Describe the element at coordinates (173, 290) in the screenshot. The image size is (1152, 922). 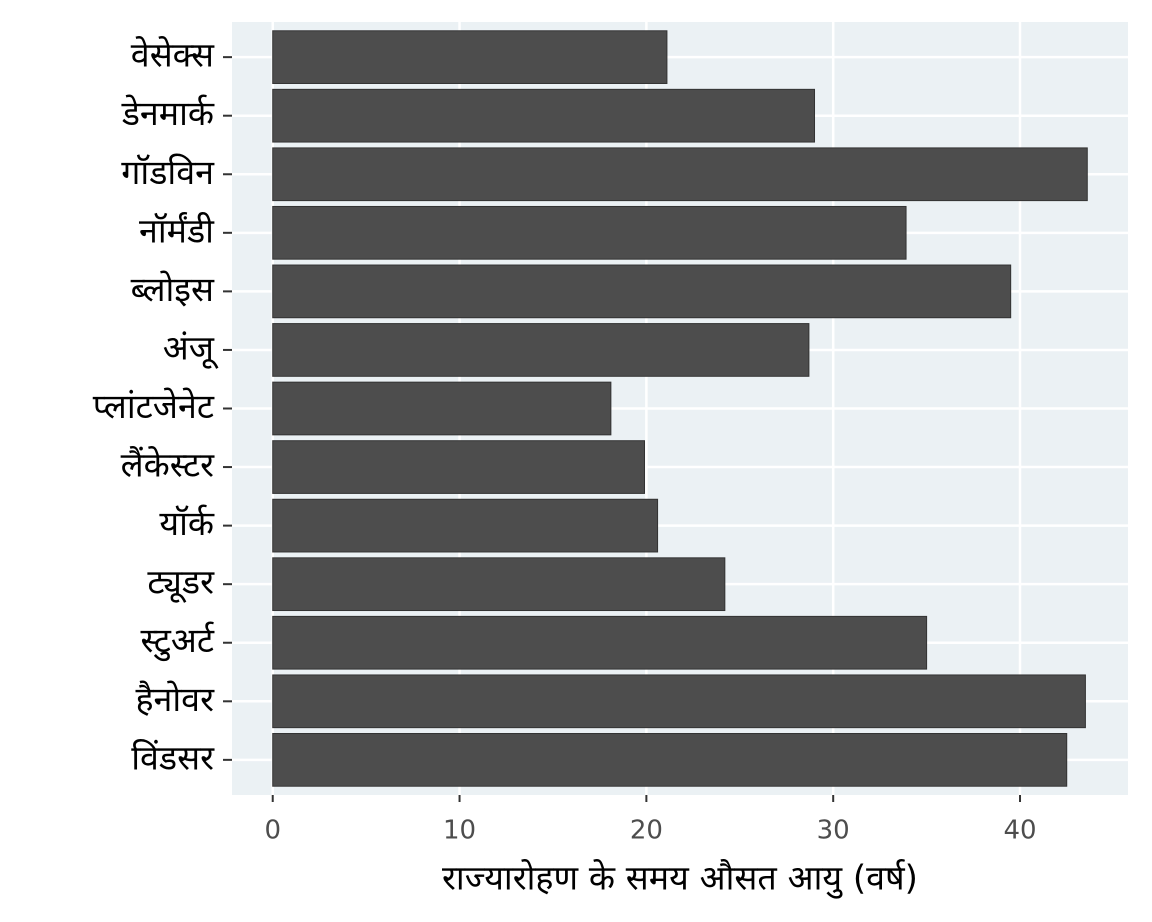
I see `y-tick-label: ब्लोइस` at that location.